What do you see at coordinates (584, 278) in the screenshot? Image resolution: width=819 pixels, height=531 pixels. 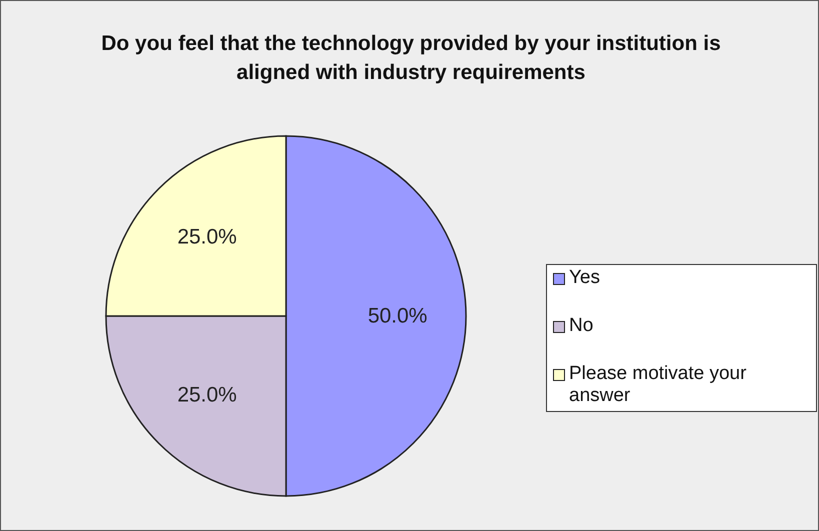 I see `legend-label: Yes` at bounding box center [584, 278].